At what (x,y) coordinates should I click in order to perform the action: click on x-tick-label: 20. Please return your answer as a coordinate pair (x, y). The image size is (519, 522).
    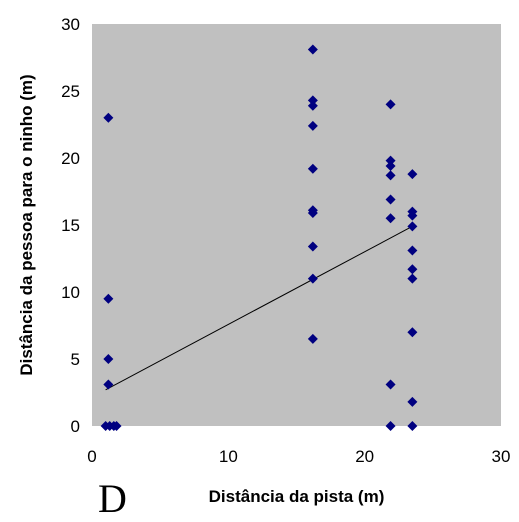
    Looking at the image, I should click on (364, 456).